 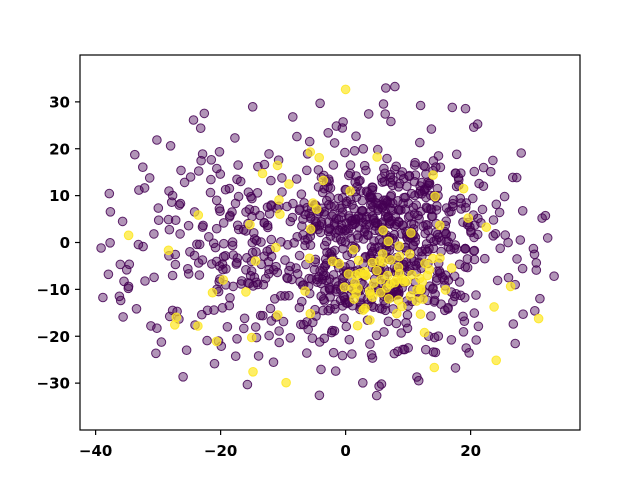 I want to click on y-tick-label: 30, so click(x=59, y=102).